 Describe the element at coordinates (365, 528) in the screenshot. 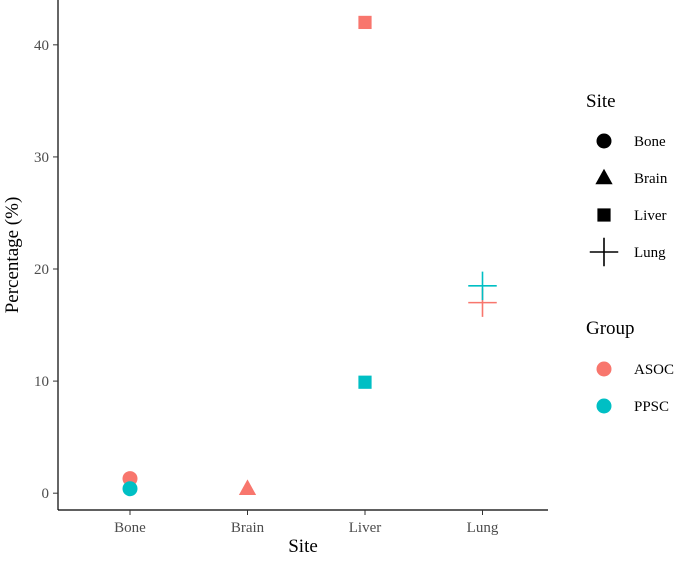

I see `x-tick-label: Liver` at that location.